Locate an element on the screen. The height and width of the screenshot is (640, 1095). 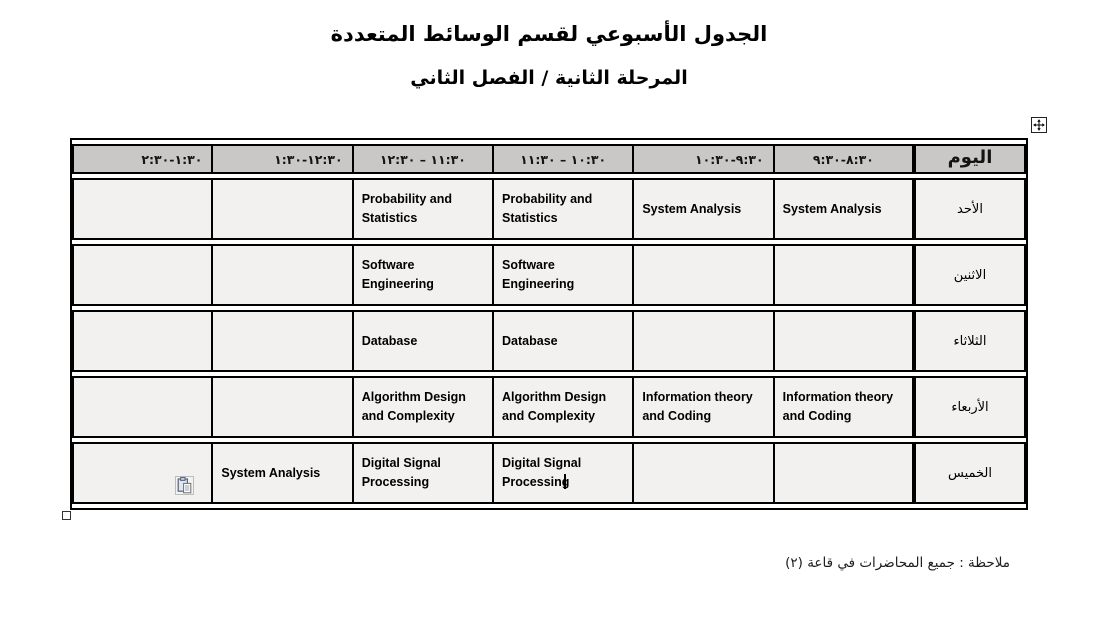
schedule-row: الثلاثاء Database Database is located at coordinates (549, 341).